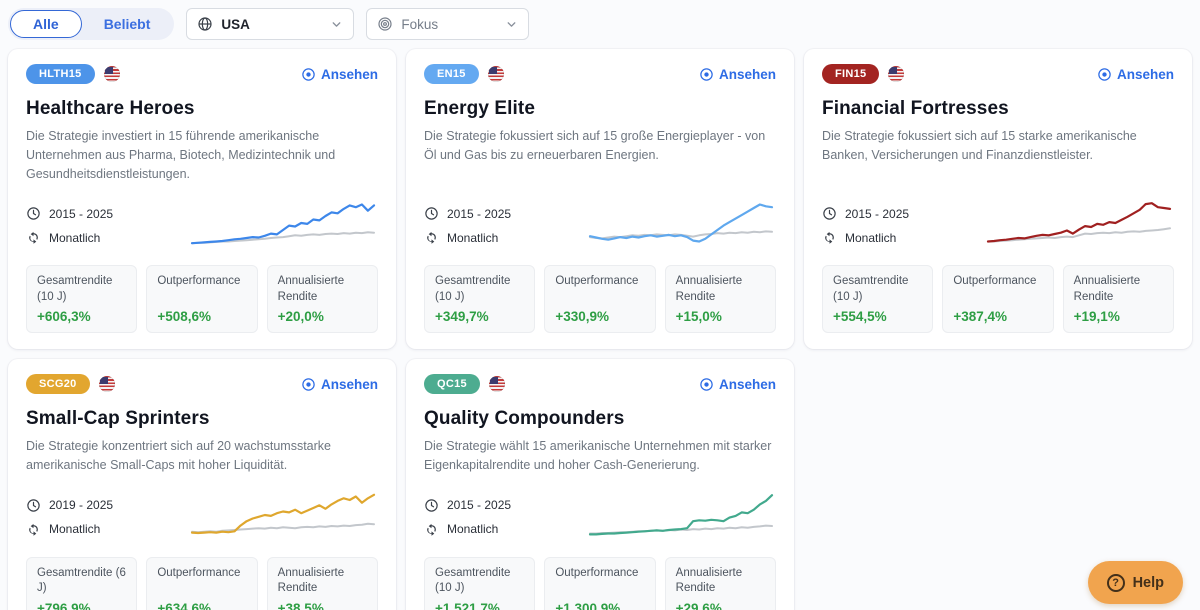 Image resolution: width=1200 pixels, height=610 pixels. What do you see at coordinates (58, 384) in the screenshot?
I see `ticker-badge: SCG20` at bounding box center [58, 384].